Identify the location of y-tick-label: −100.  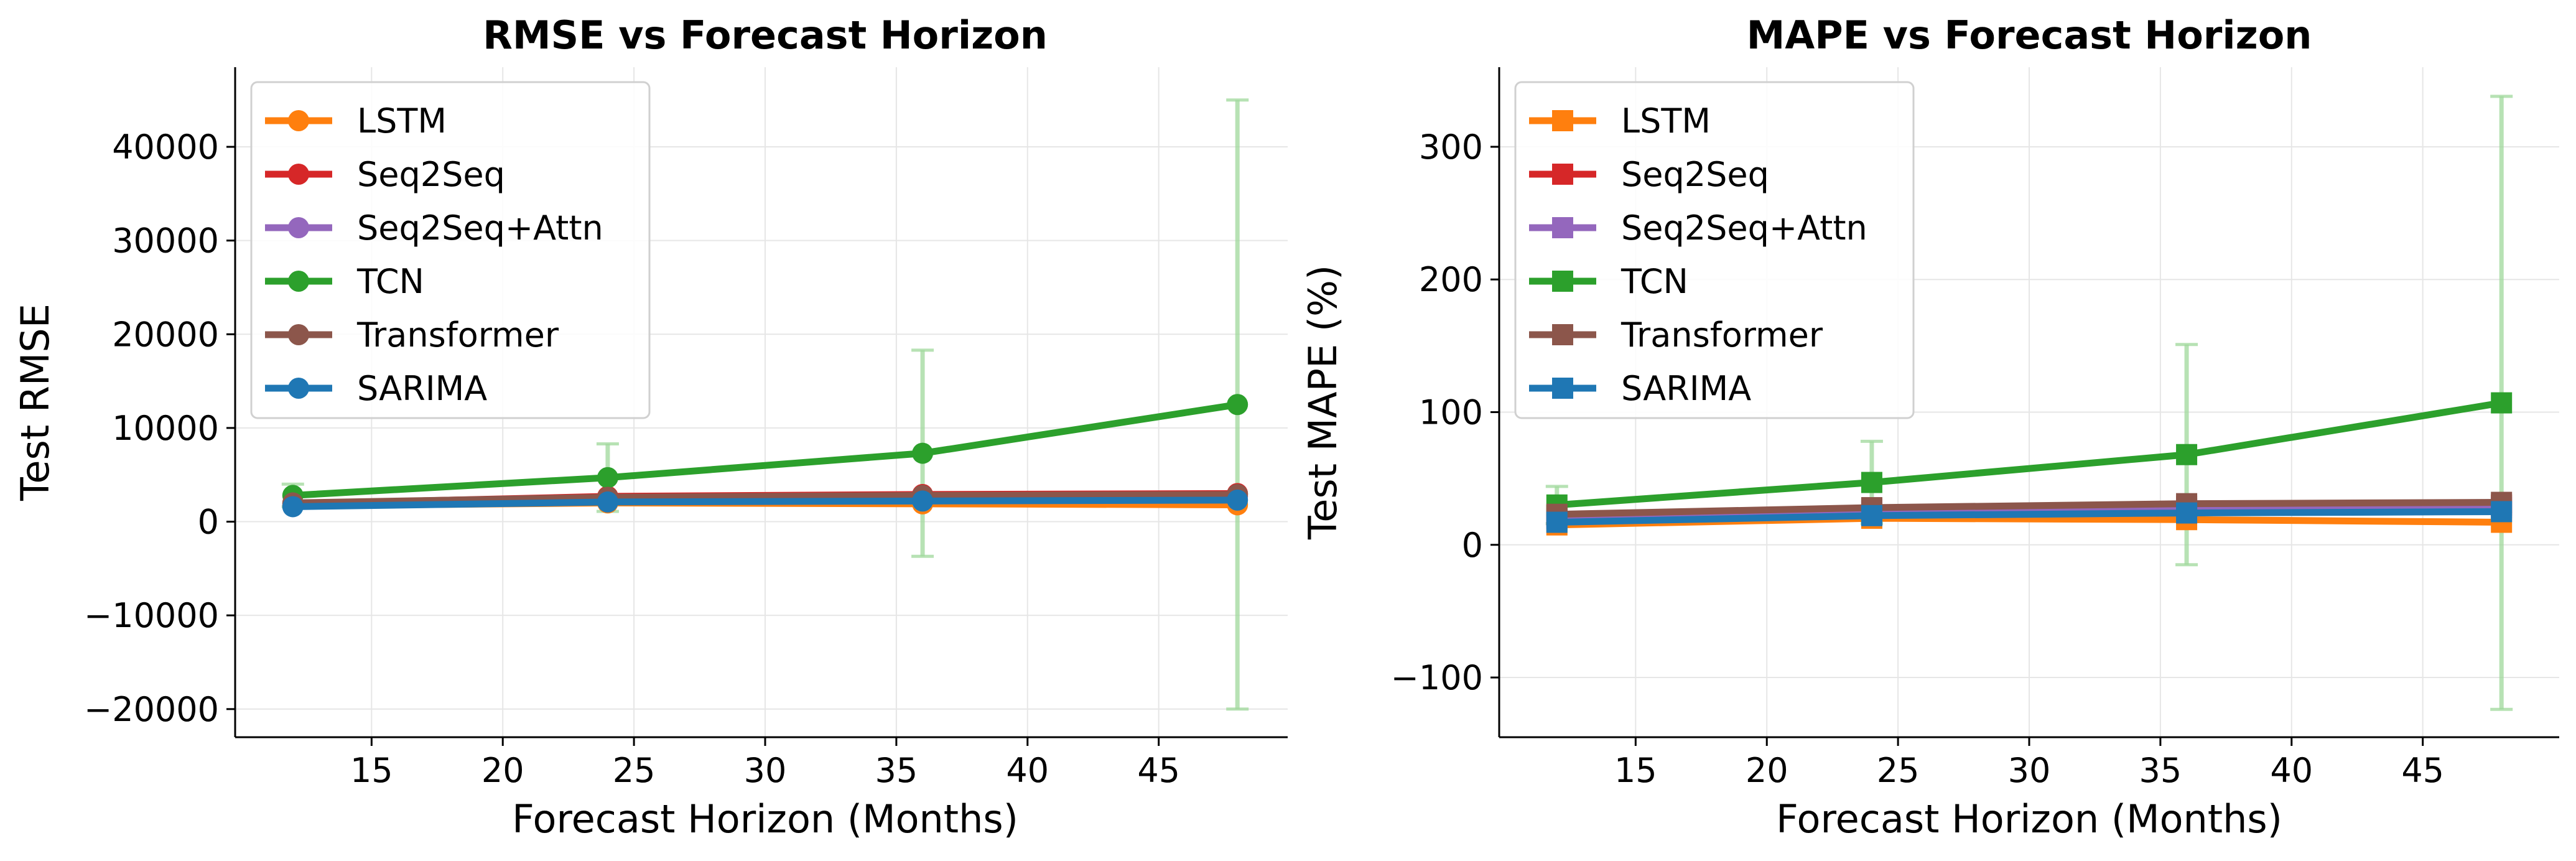
(1437, 677).